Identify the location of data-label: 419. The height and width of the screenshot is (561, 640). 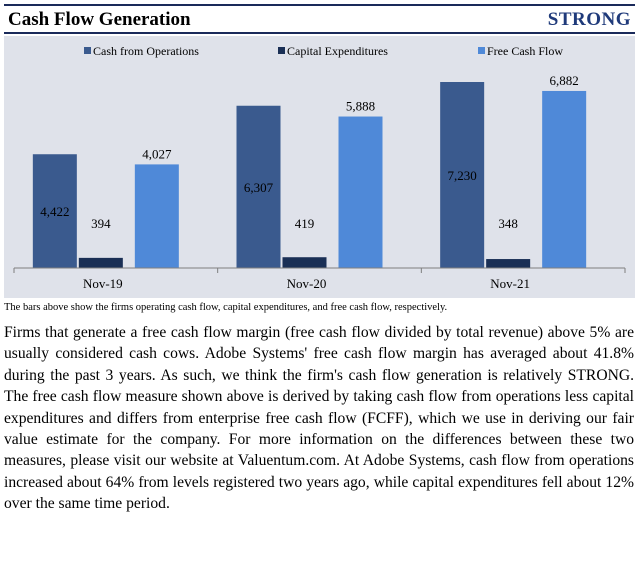
(305, 223).